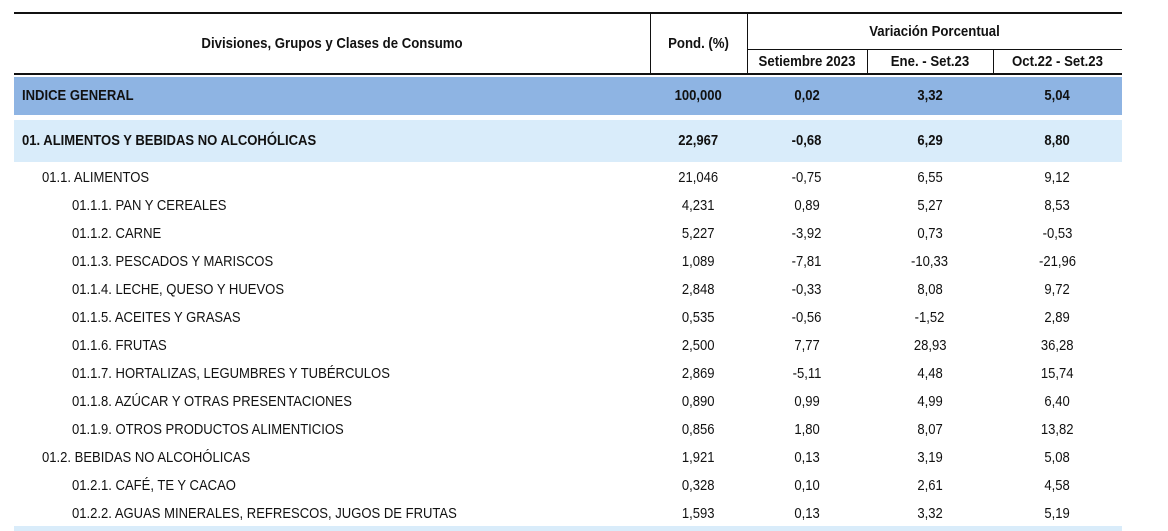 This screenshot has height=531, width=1168. Describe the element at coordinates (807, 486) in the screenshot. I see `row-month: 0,10` at that location.